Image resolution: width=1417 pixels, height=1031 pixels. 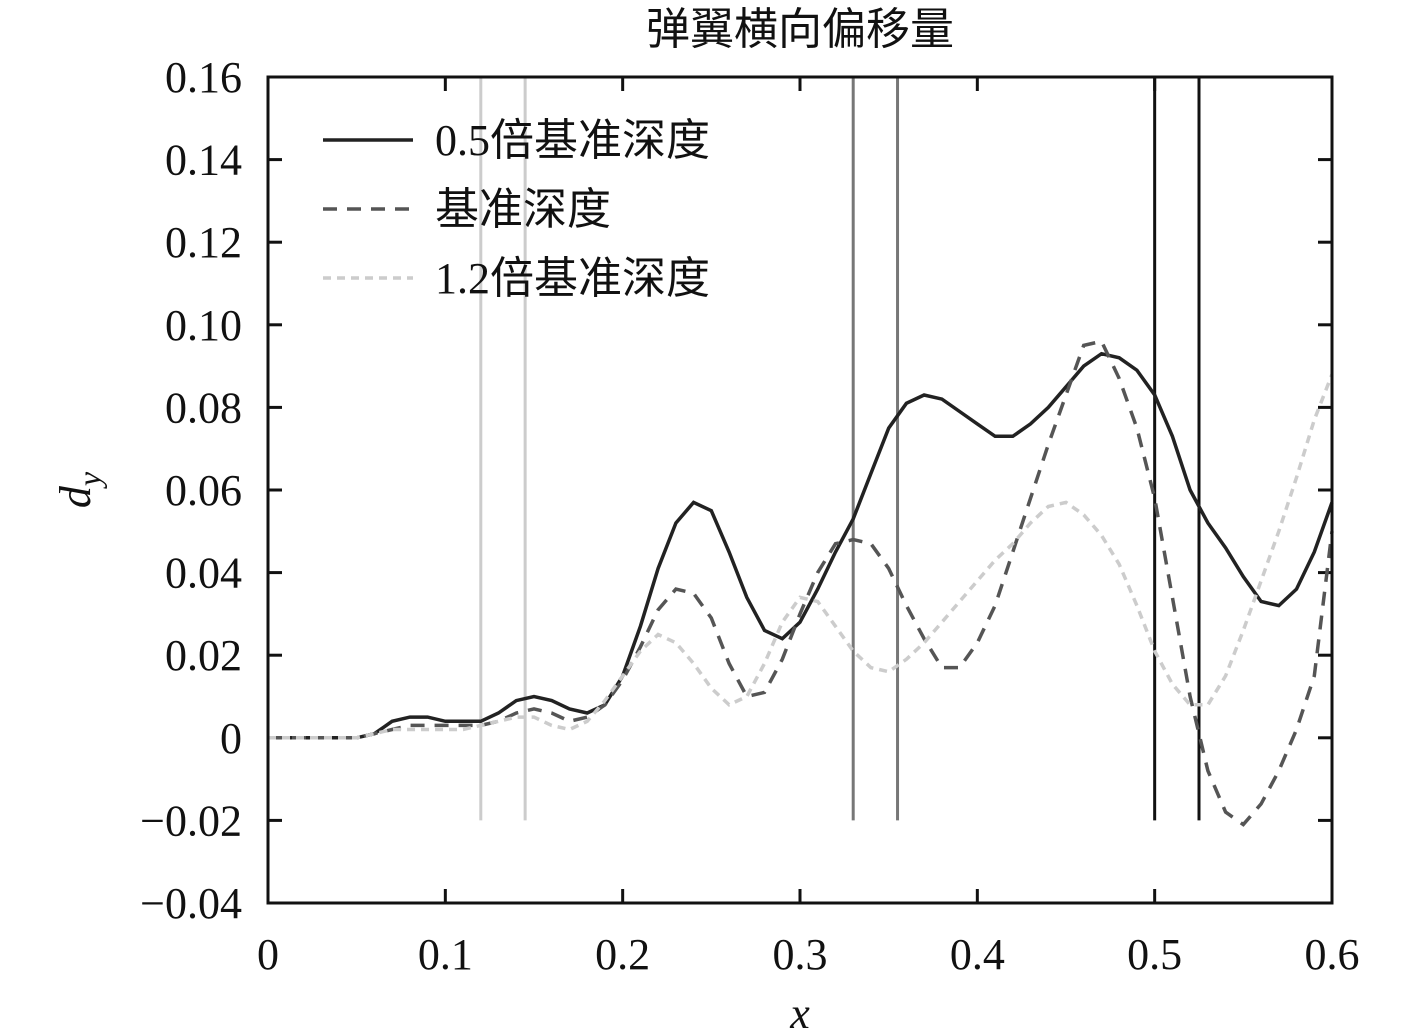 I want to click on y-axis-label: dy, so click(x=79, y=489).